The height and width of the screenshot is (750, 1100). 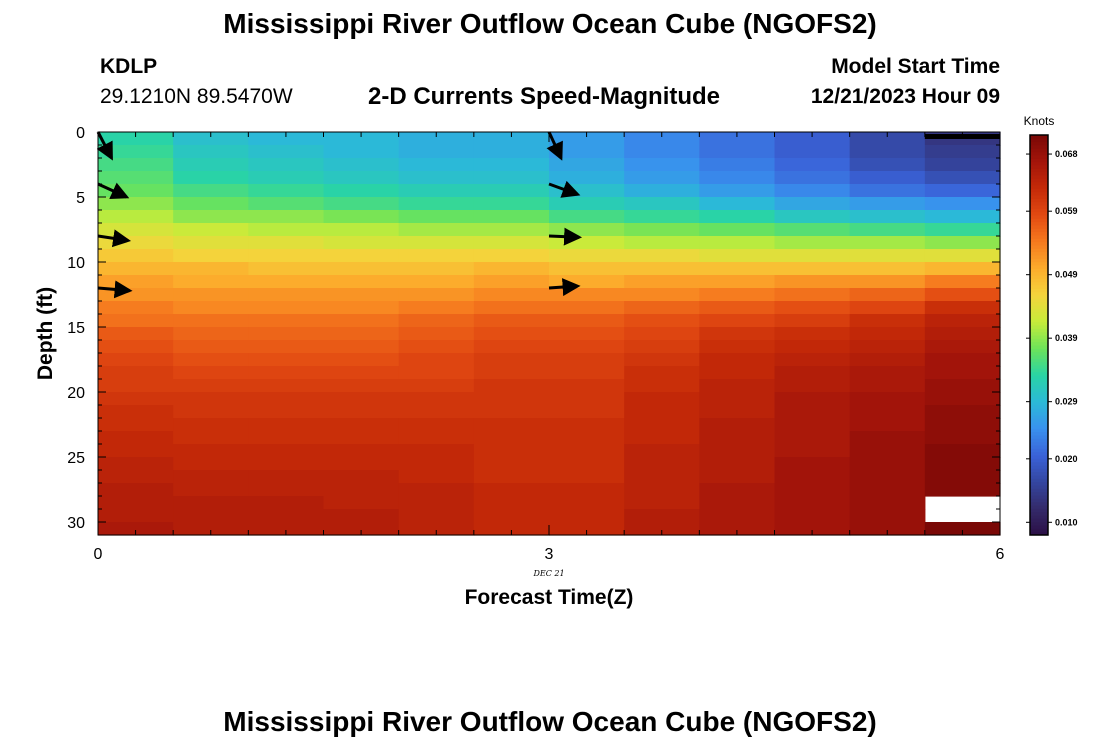 I want to click on current-vector-arrow, so click(x=113, y=190).